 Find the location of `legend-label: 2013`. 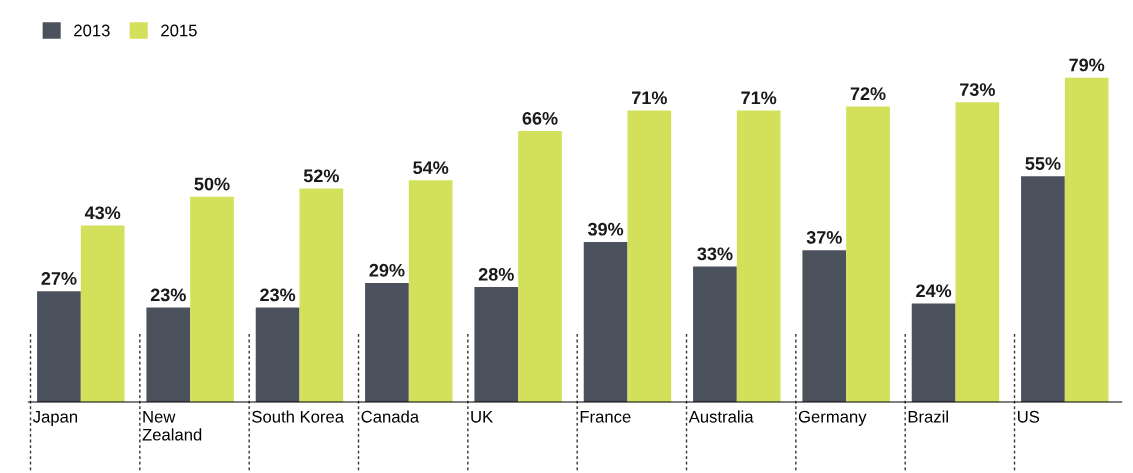

legend-label: 2013 is located at coordinates (92, 30).